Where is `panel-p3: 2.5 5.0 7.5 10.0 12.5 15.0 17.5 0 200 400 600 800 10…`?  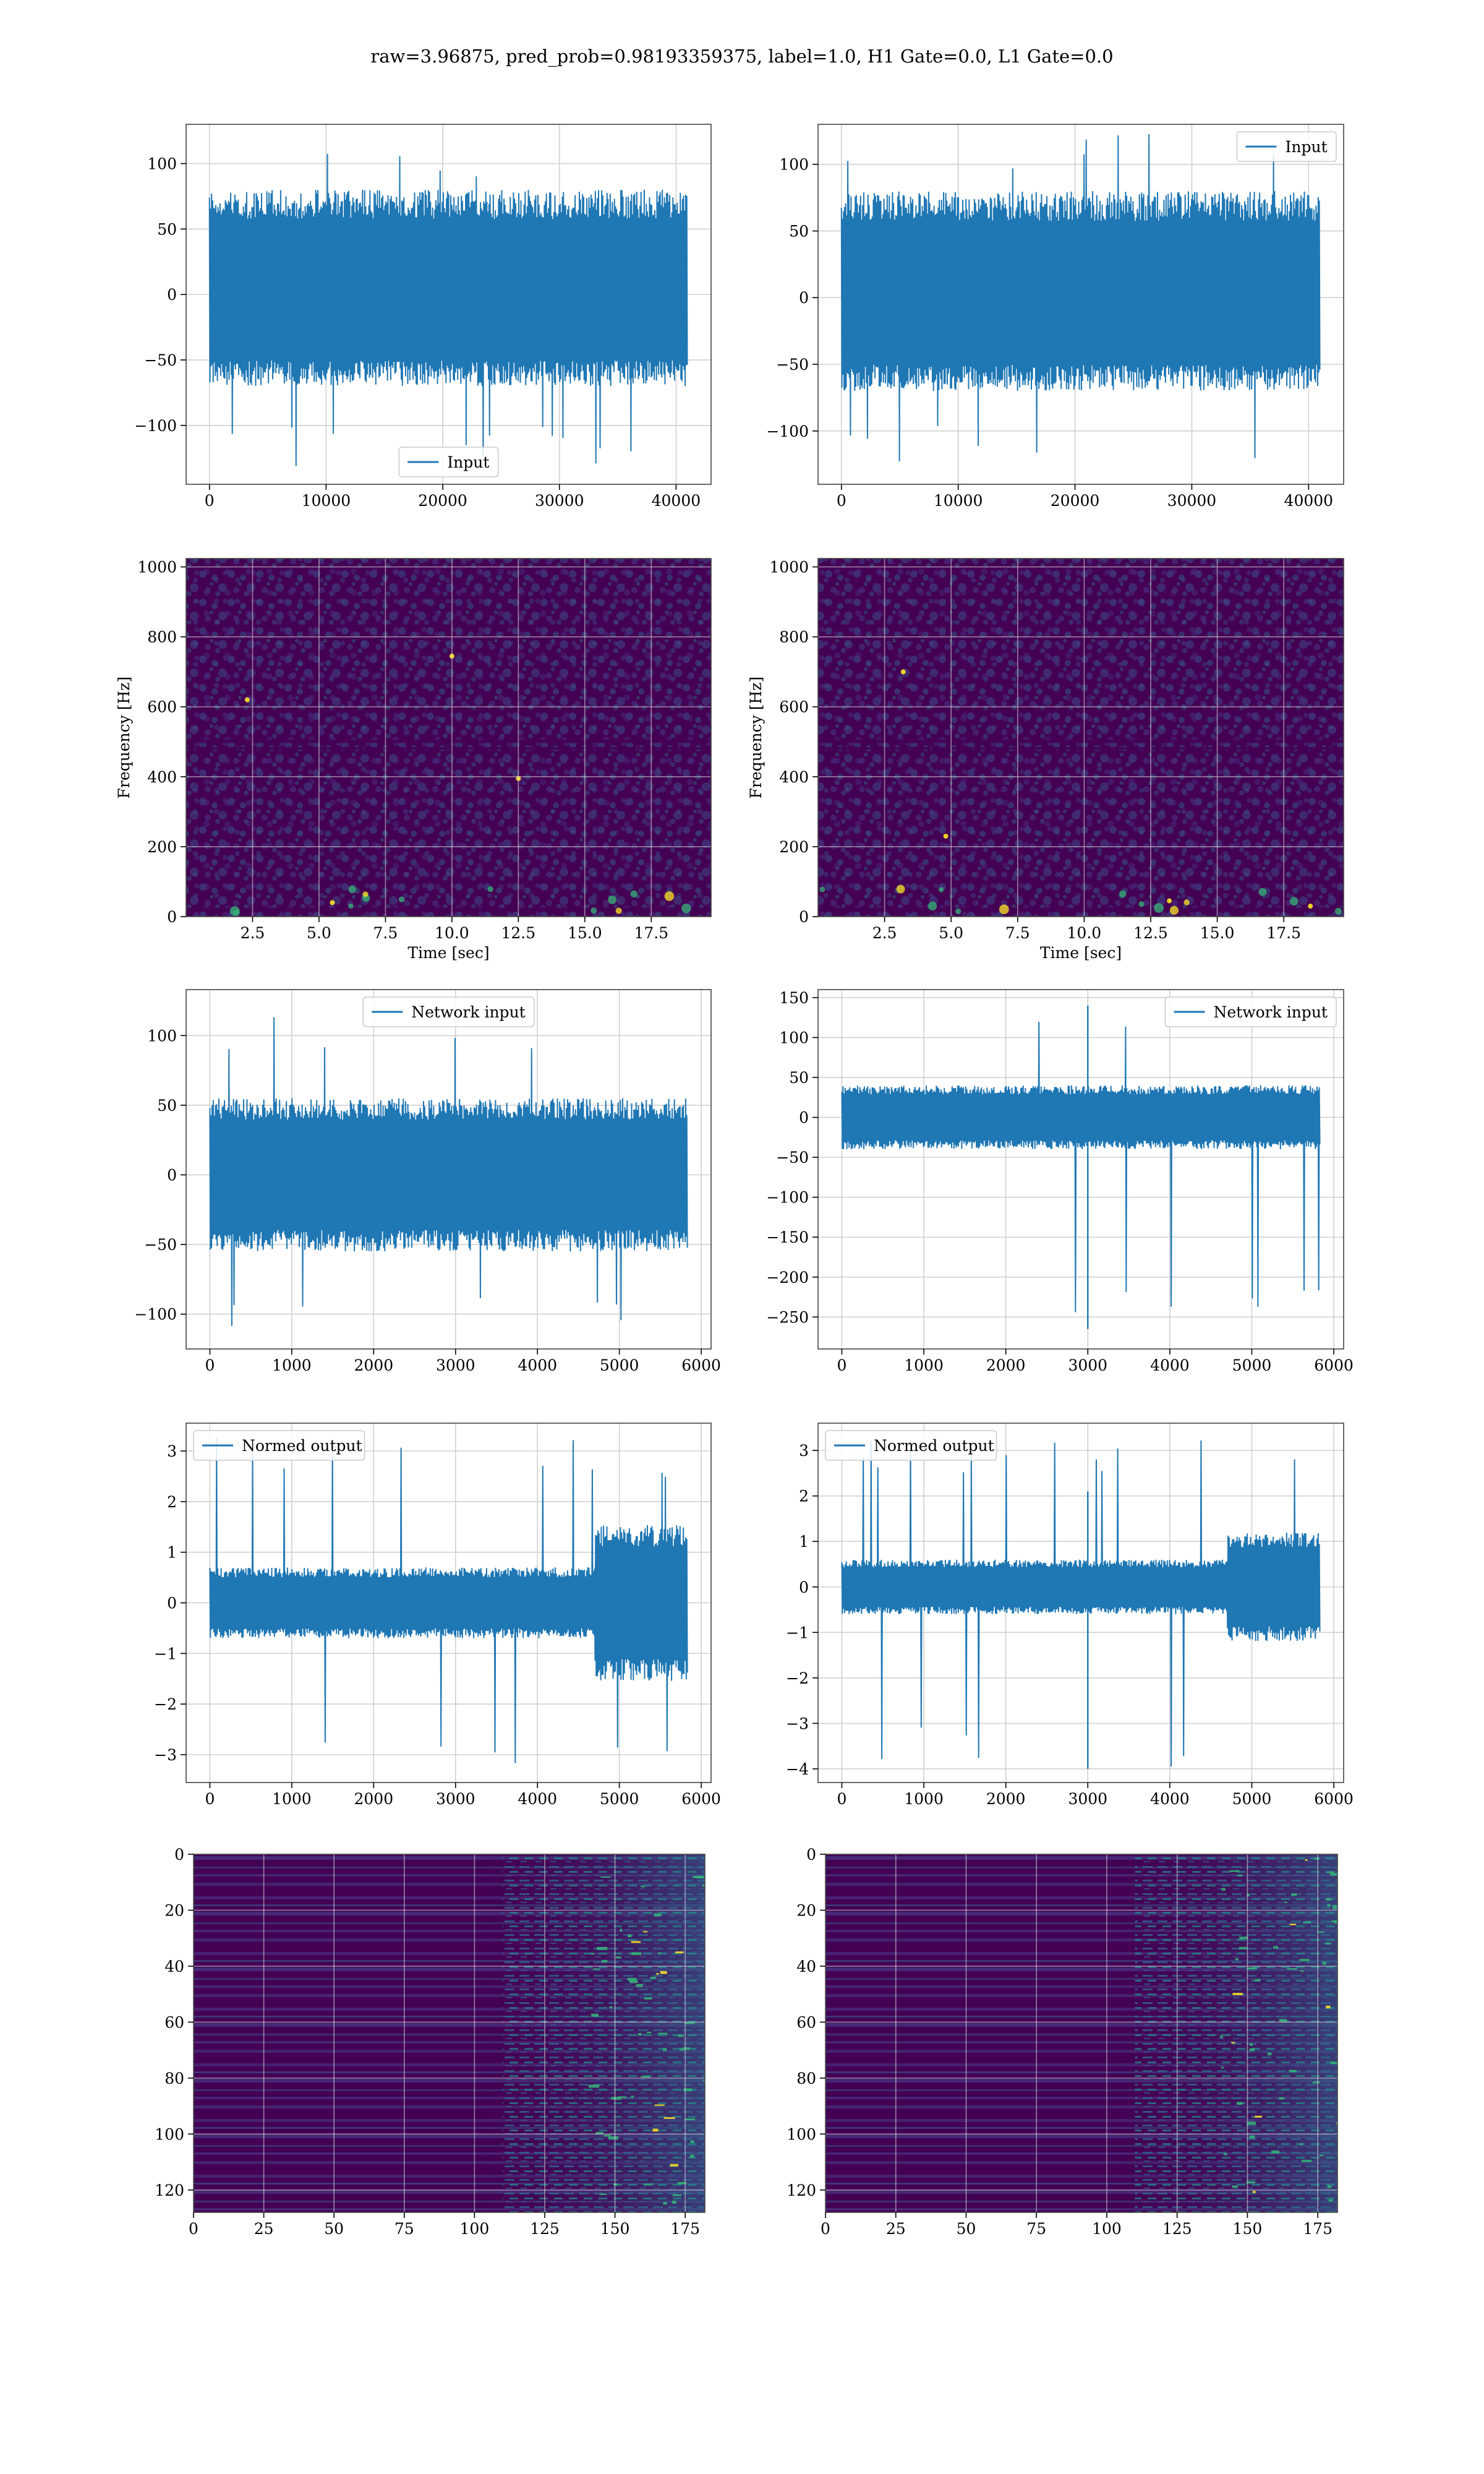 panel-p3: 2.5 5.0 7.5 10.0 12.5 15.0 17.5 0 200 400 600 800 10… is located at coordinates (413, 760).